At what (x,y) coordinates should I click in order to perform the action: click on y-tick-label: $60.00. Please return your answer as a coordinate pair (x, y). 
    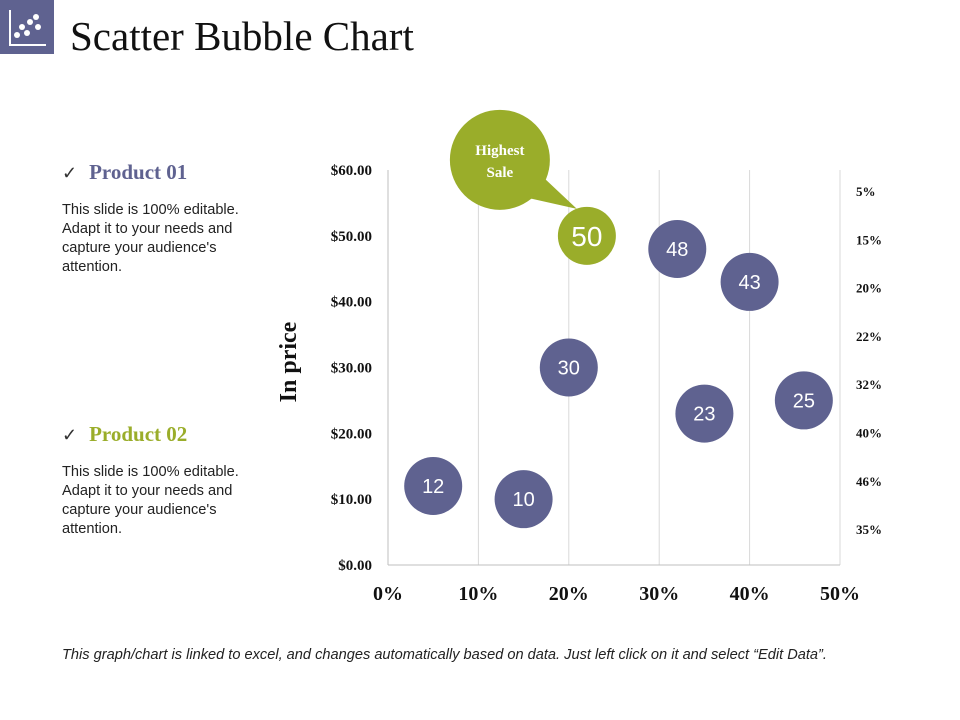
    Looking at the image, I should click on (351, 171).